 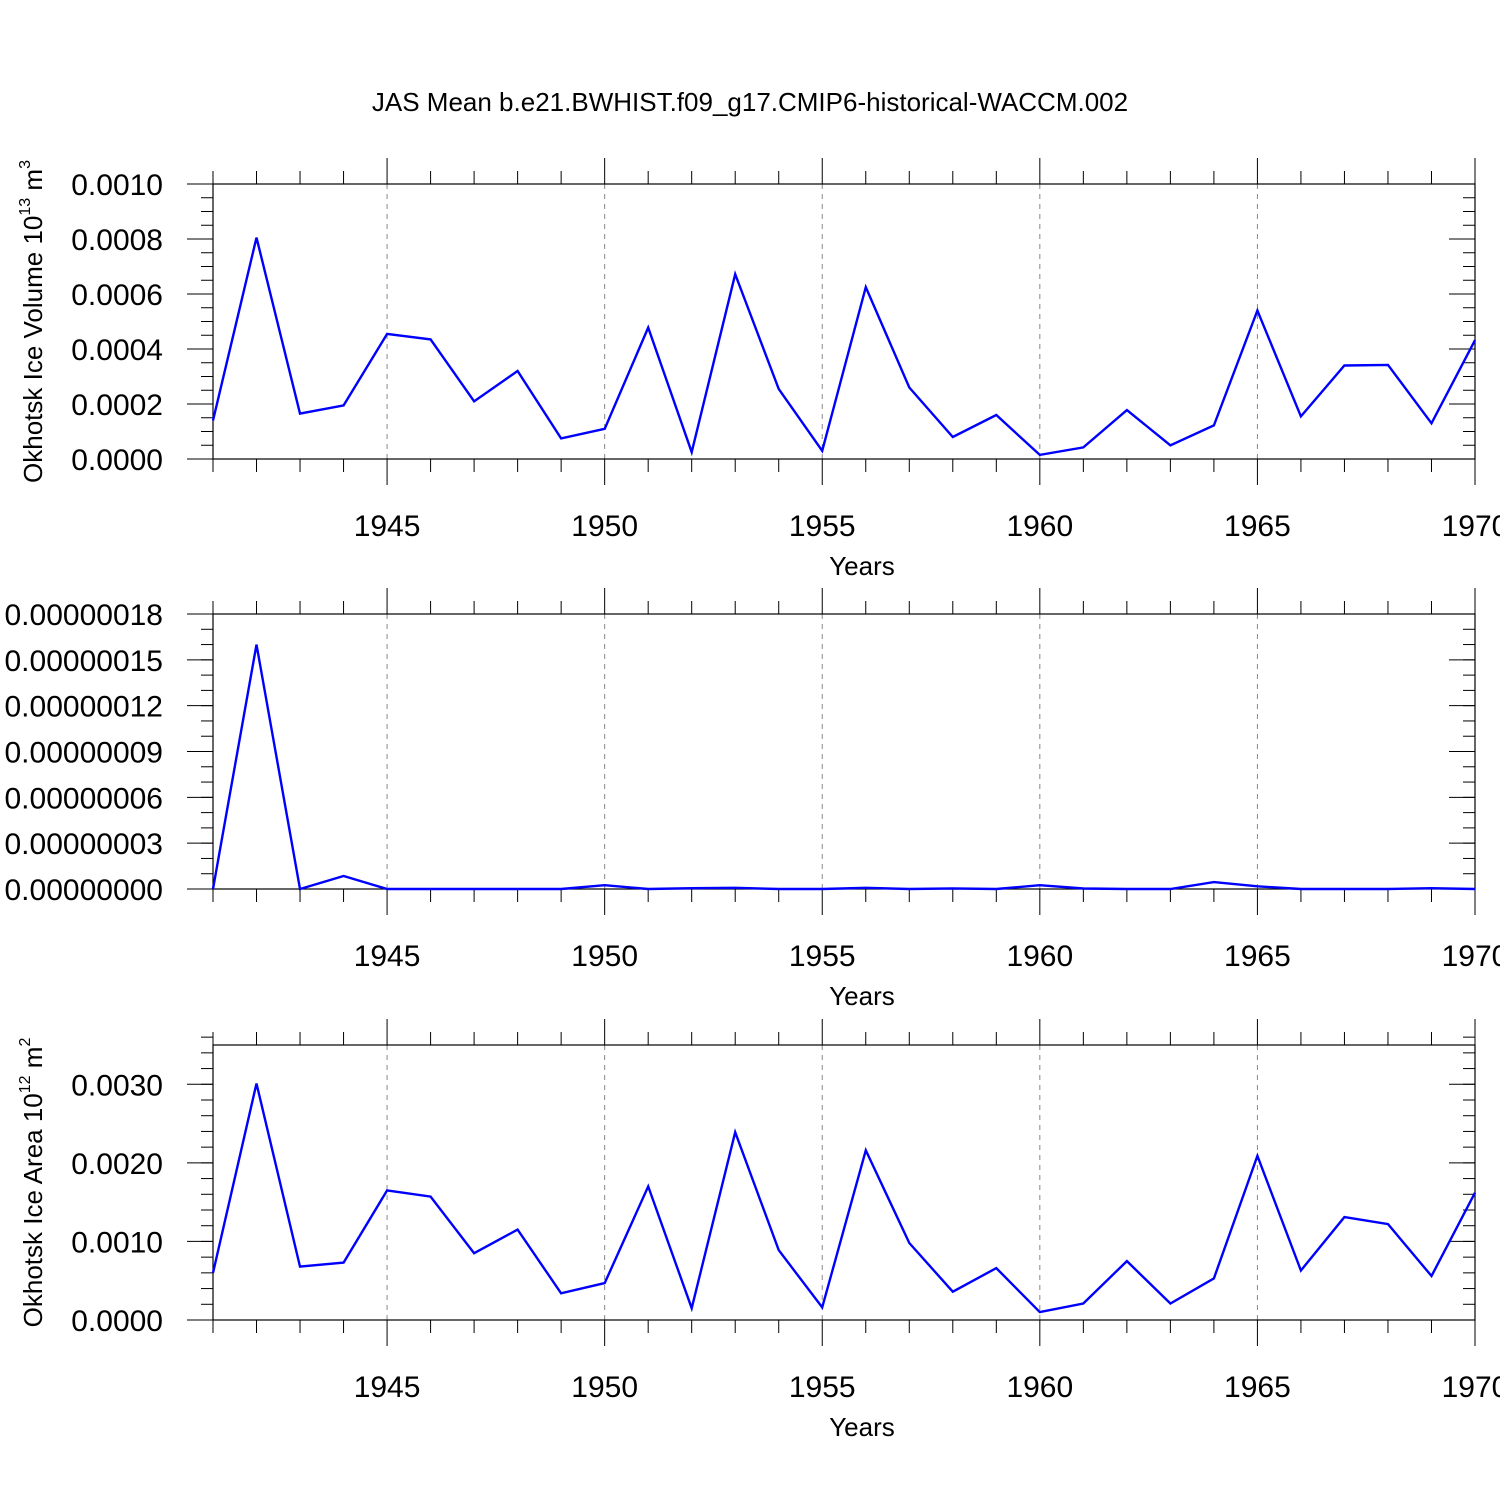 I want to click on y-tick-label: 0.00000003, so click(x=84, y=844).